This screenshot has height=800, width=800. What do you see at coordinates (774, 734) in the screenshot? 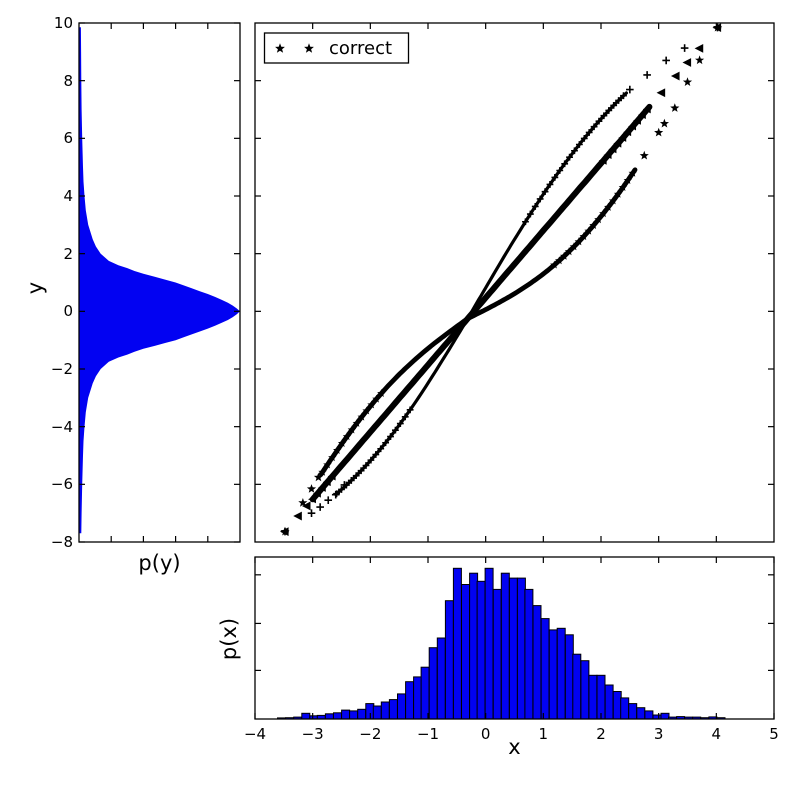
I see `x-tick-label: 5` at bounding box center [774, 734].